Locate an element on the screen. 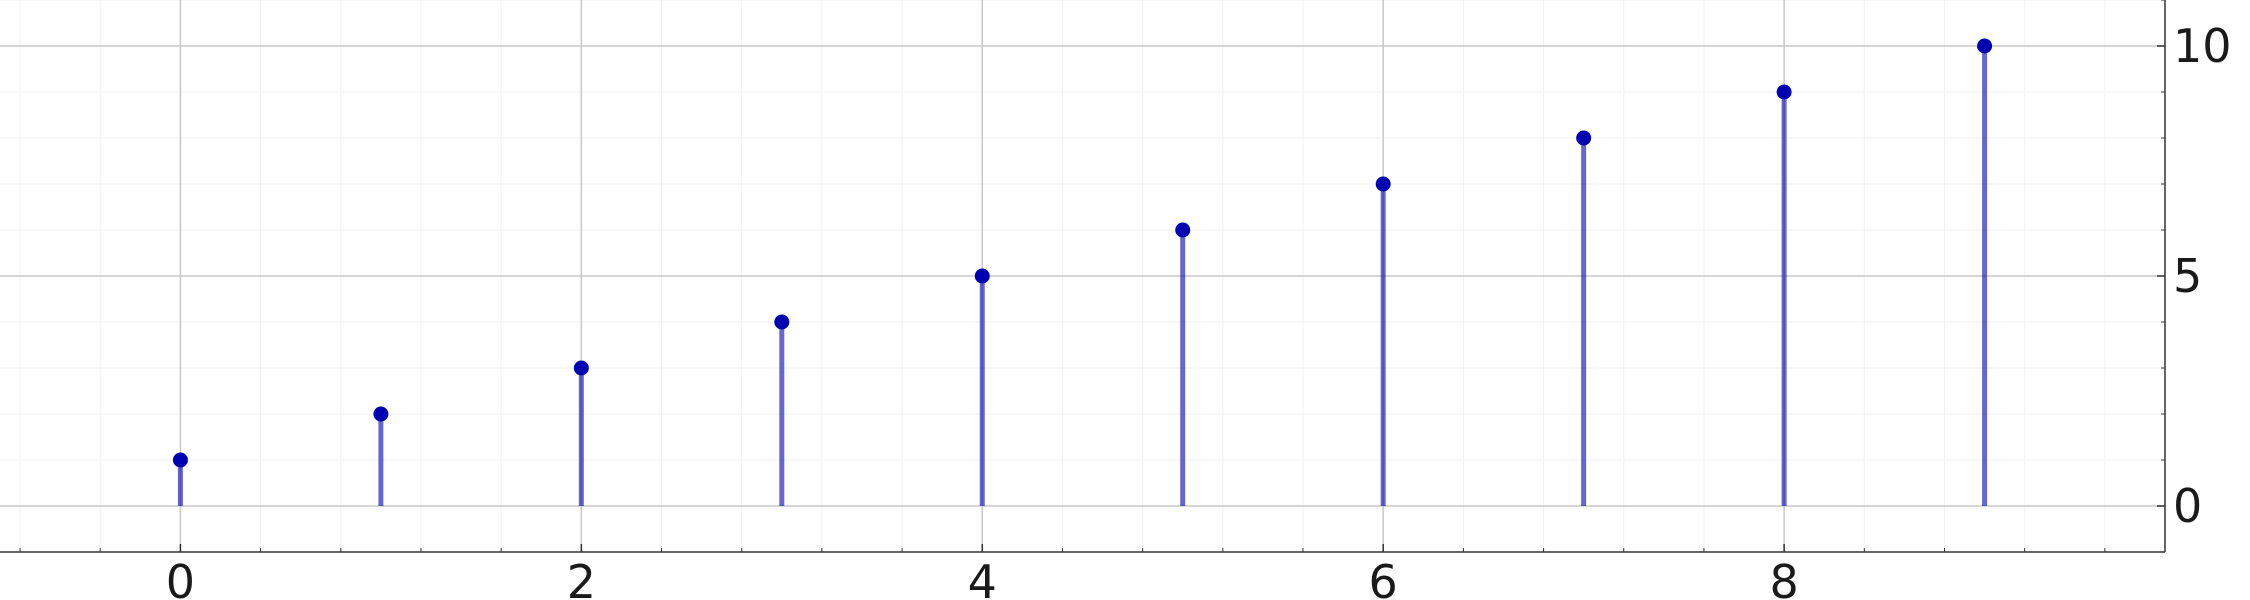 The image size is (2250, 600). y-axis-tick-labels: 0 5 10 is located at coordinates (2202, 276).